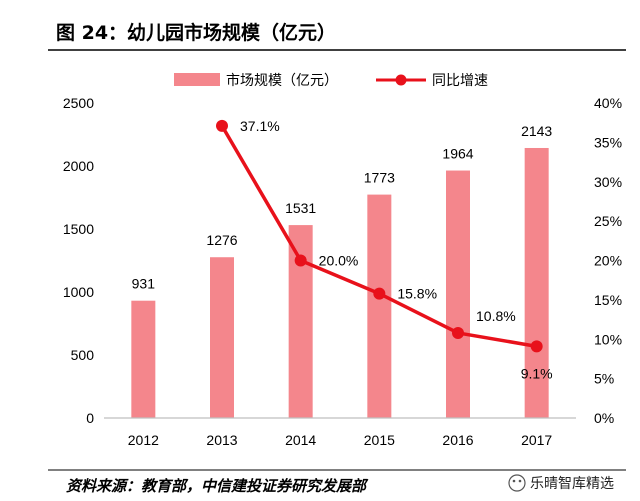 This screenshot has height=501, width=640. I want to click on legend-line-label: 同比增速, so click(460, 81).